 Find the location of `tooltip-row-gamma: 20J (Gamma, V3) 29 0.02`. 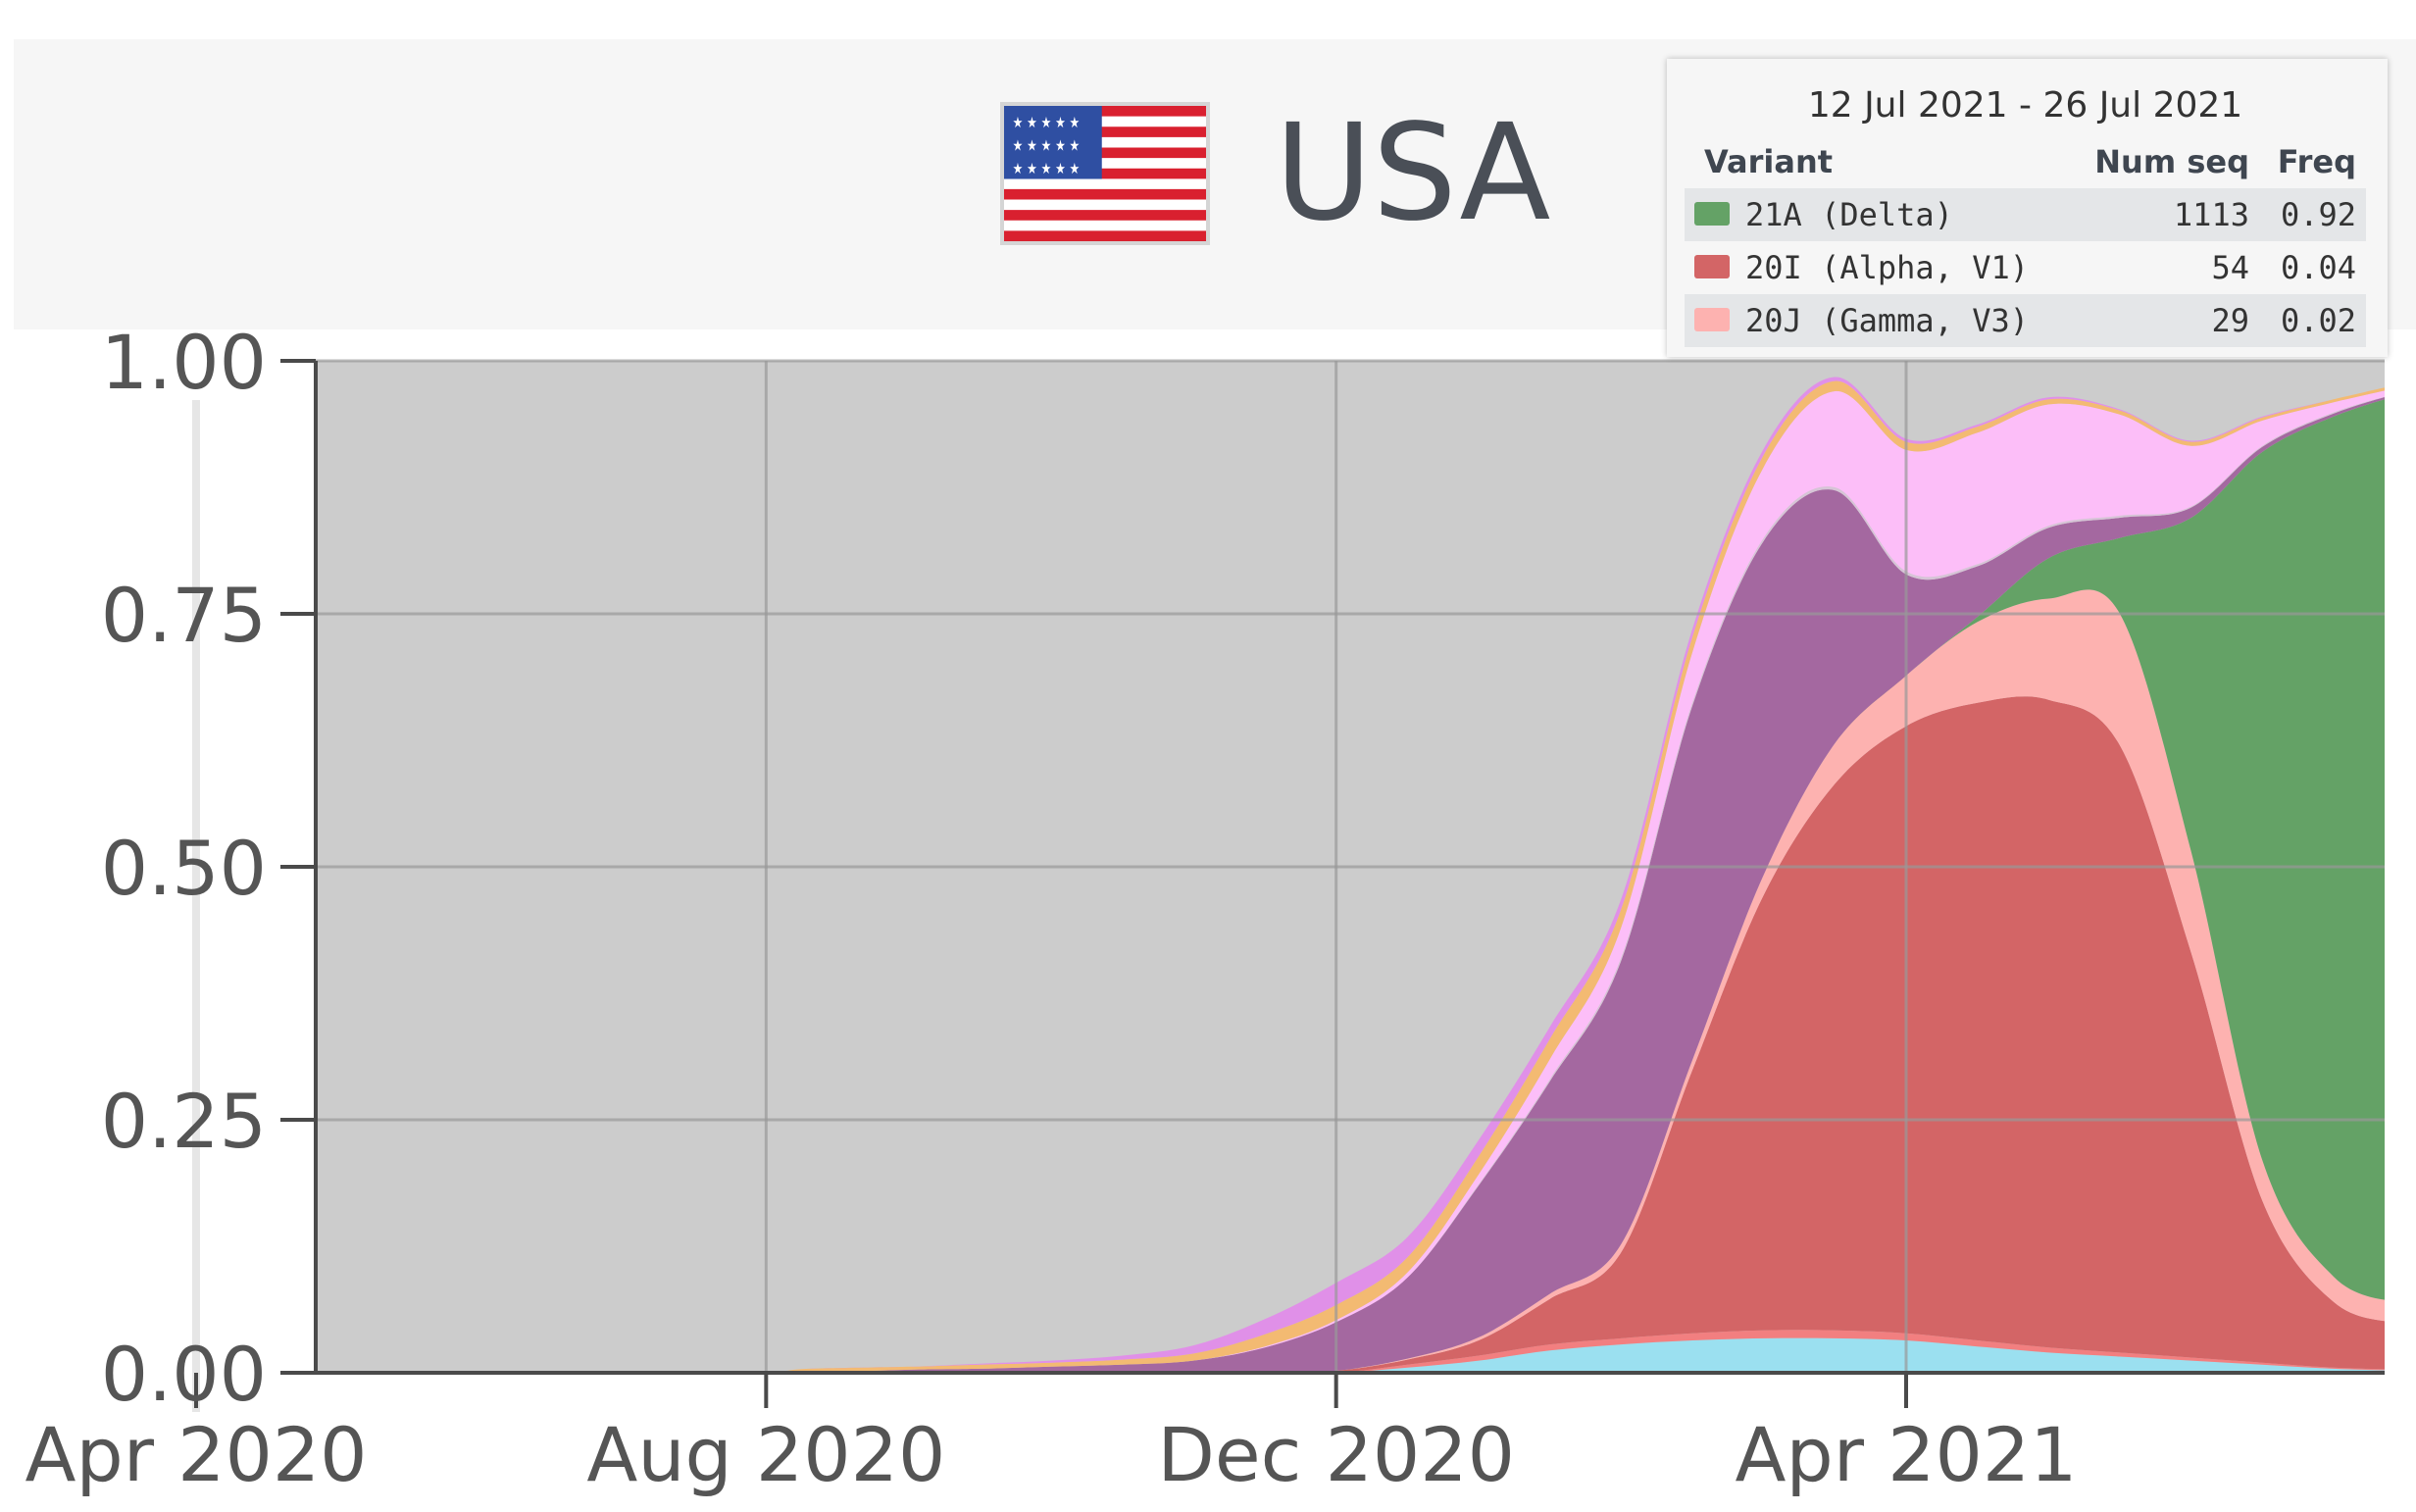

tooltip-row-gamma: 20J (Gamma, V3) 29 0.02 is located at coordinates (2025, 320).